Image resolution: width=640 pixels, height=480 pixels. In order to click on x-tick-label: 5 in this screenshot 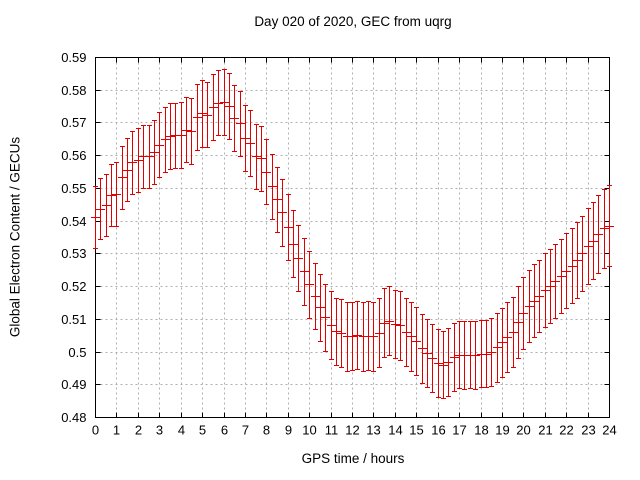, I will do `click(202, 430)`.